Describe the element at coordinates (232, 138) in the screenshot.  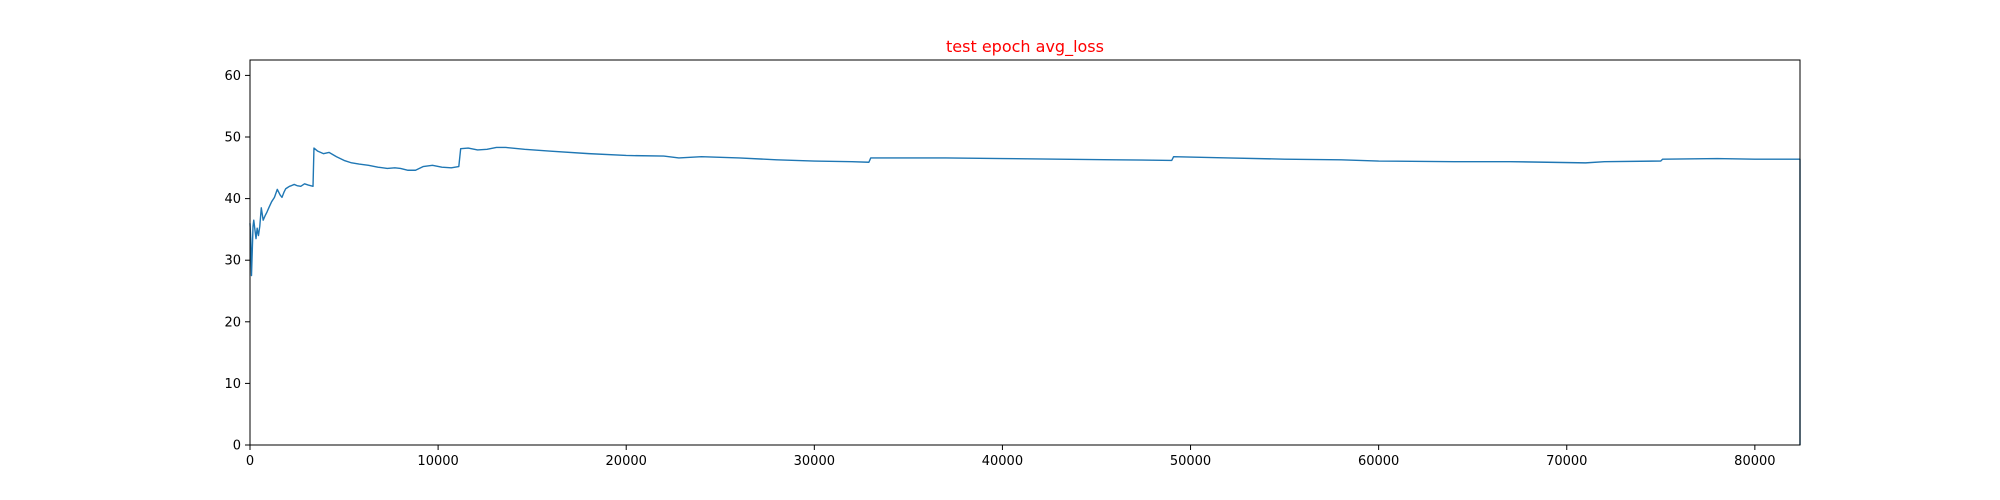
I see `y-tick-label: 50` at that location.